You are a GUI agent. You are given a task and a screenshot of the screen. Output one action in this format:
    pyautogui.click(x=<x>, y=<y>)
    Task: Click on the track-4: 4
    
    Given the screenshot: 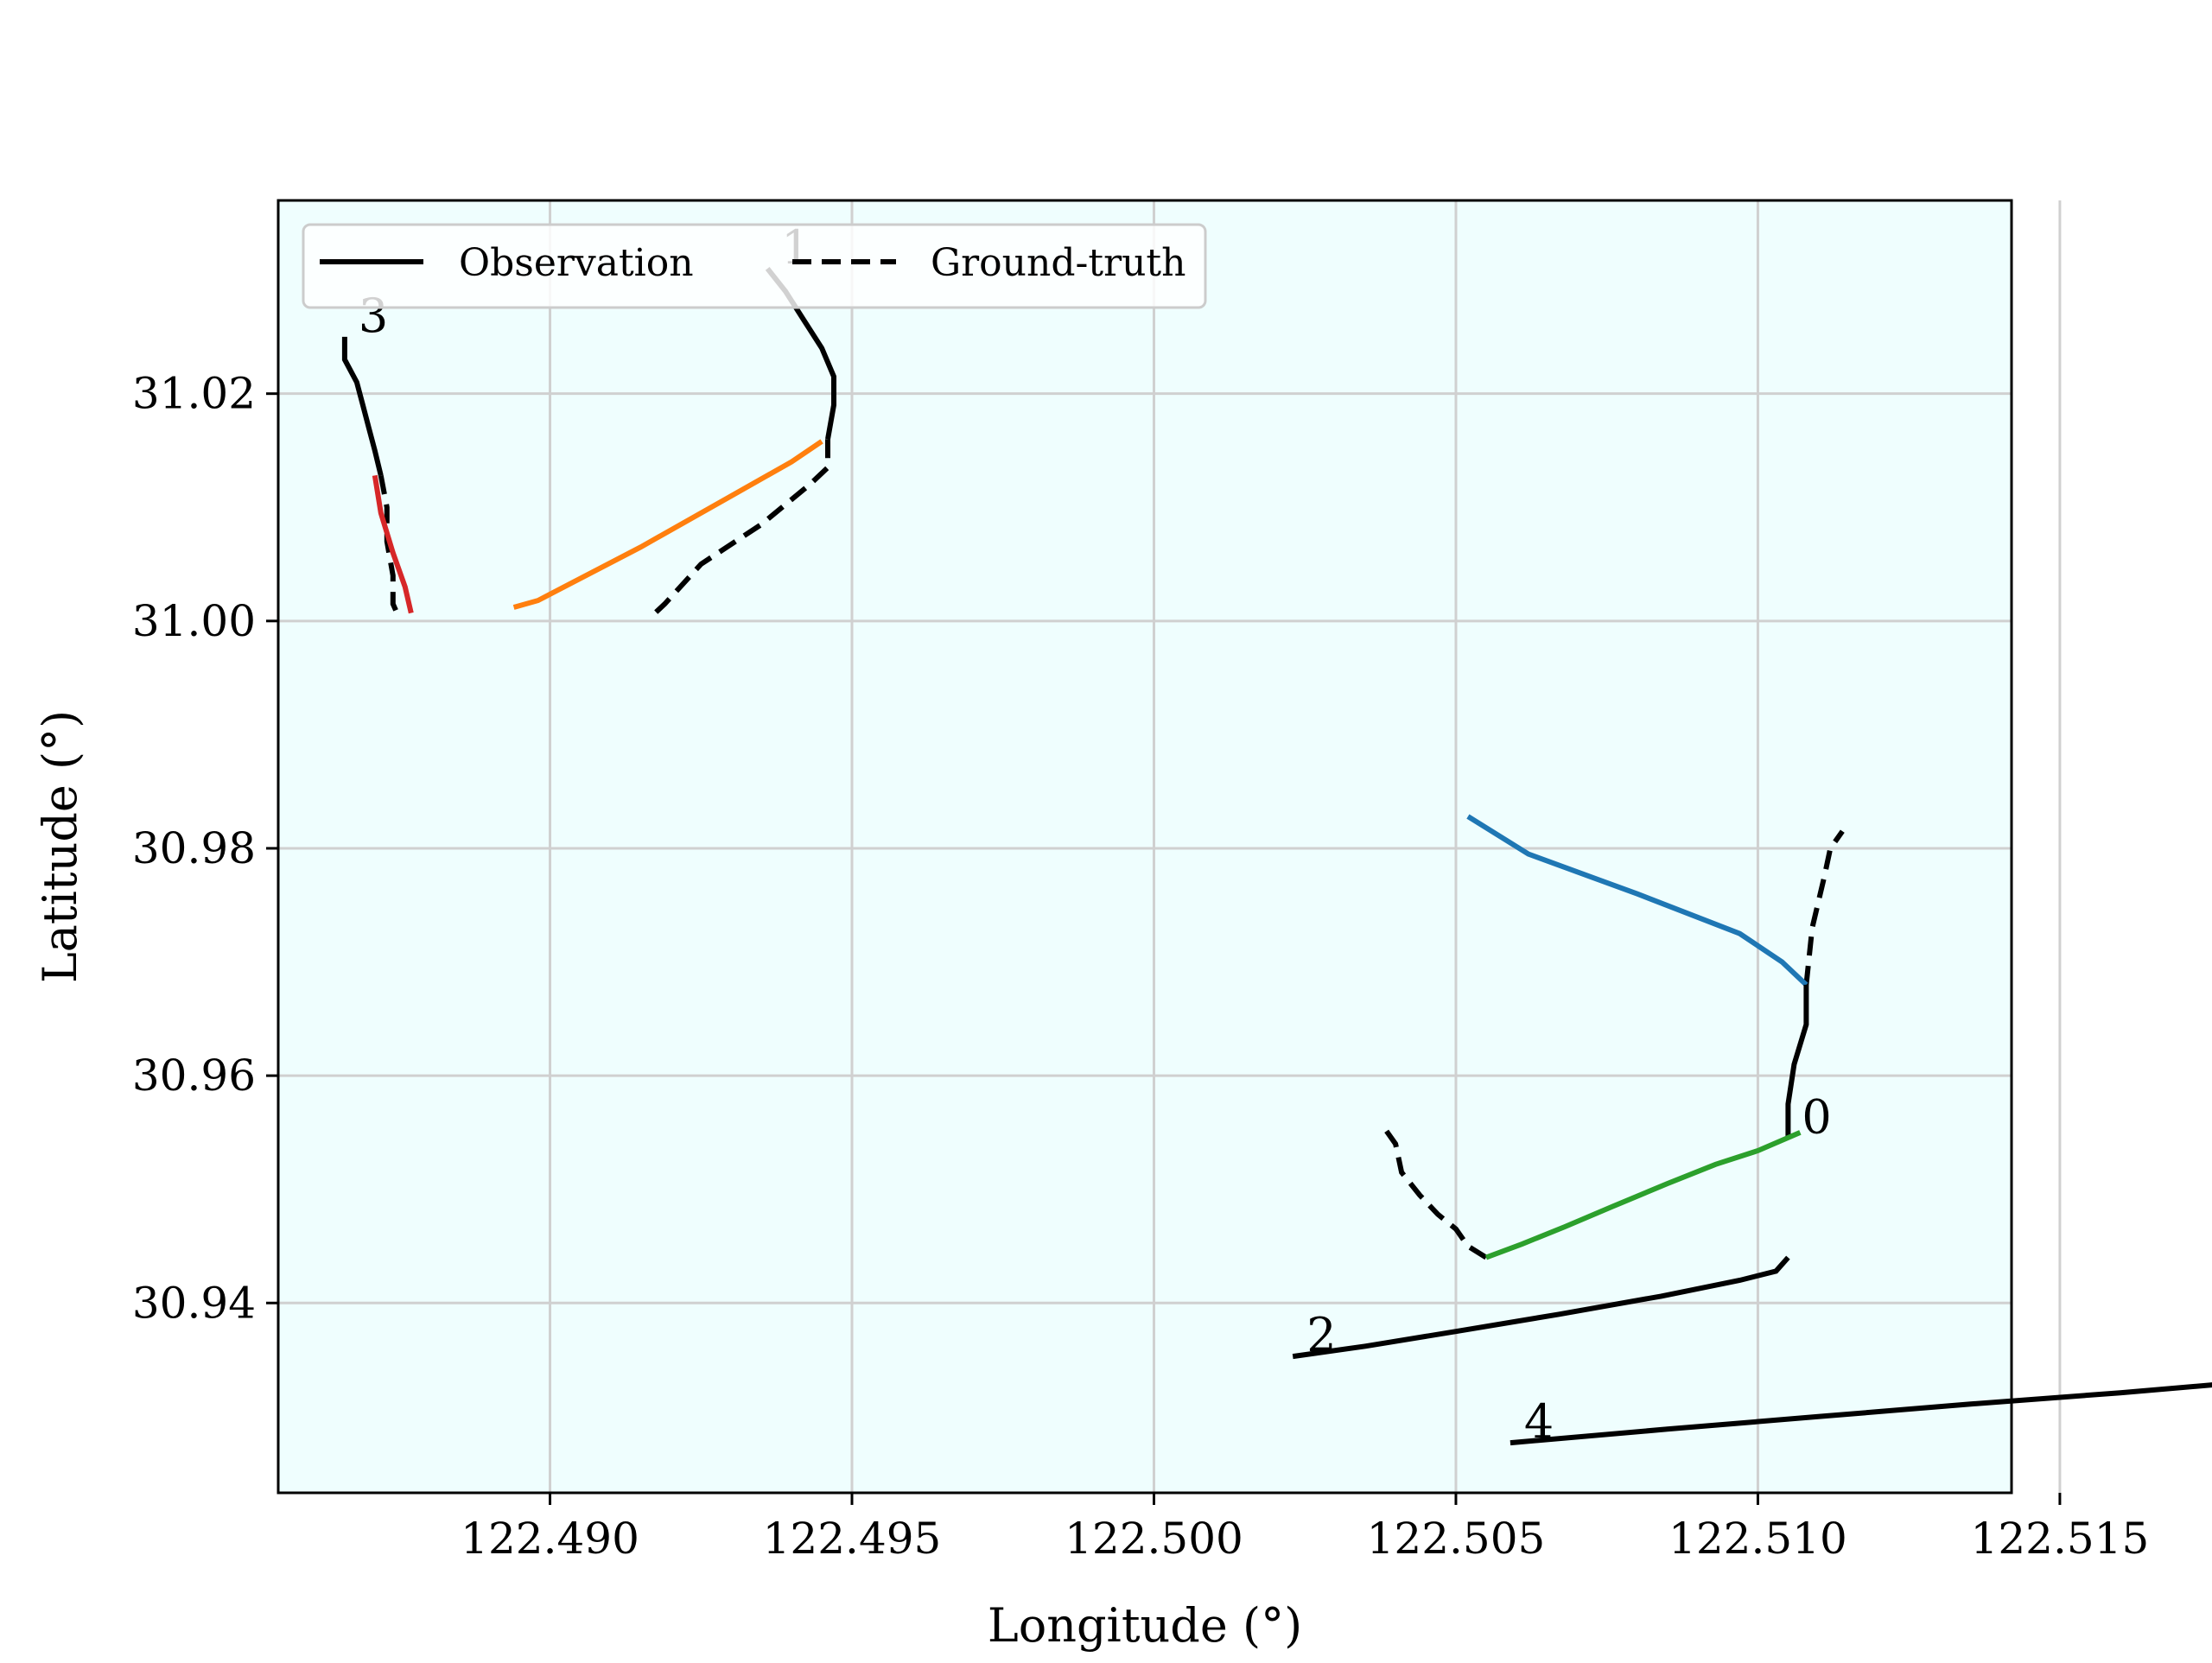 What is the action you would take?
    pyautogui.click(x=1861, y=1416)
    